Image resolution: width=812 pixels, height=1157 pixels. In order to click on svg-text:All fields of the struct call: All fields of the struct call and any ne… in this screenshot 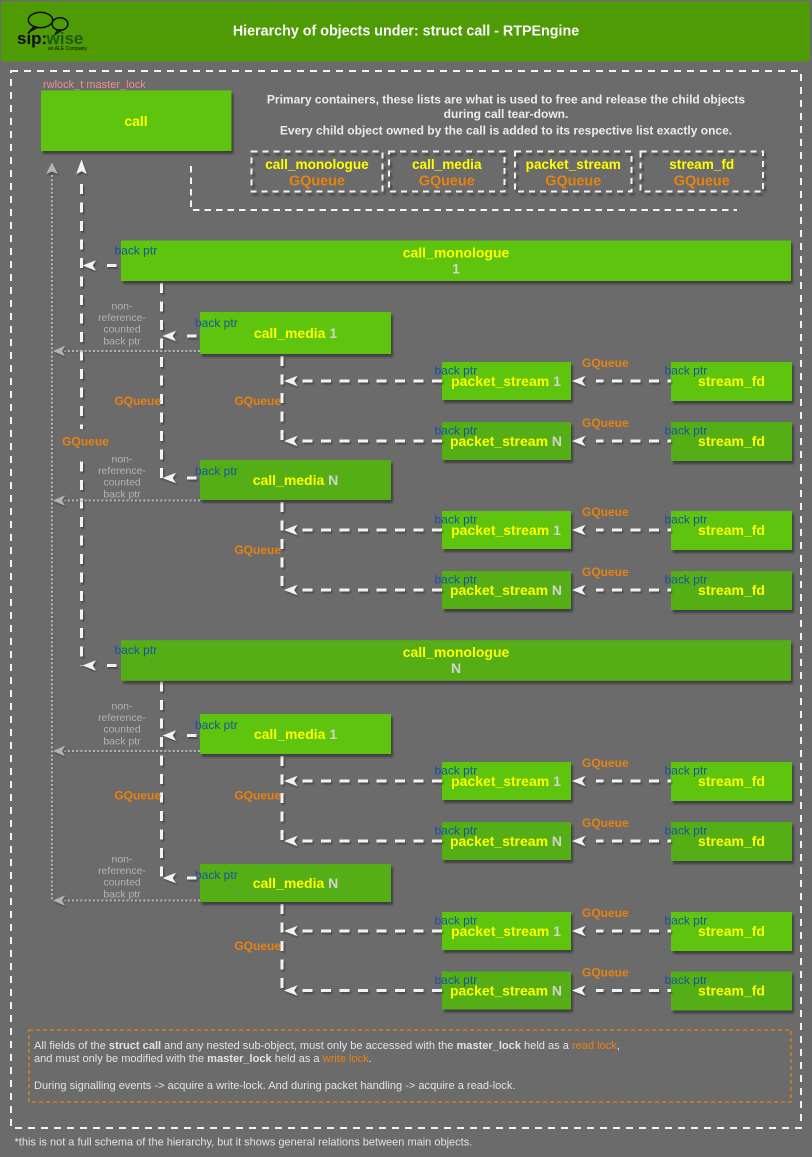, I will do `click(327, 1046)`.